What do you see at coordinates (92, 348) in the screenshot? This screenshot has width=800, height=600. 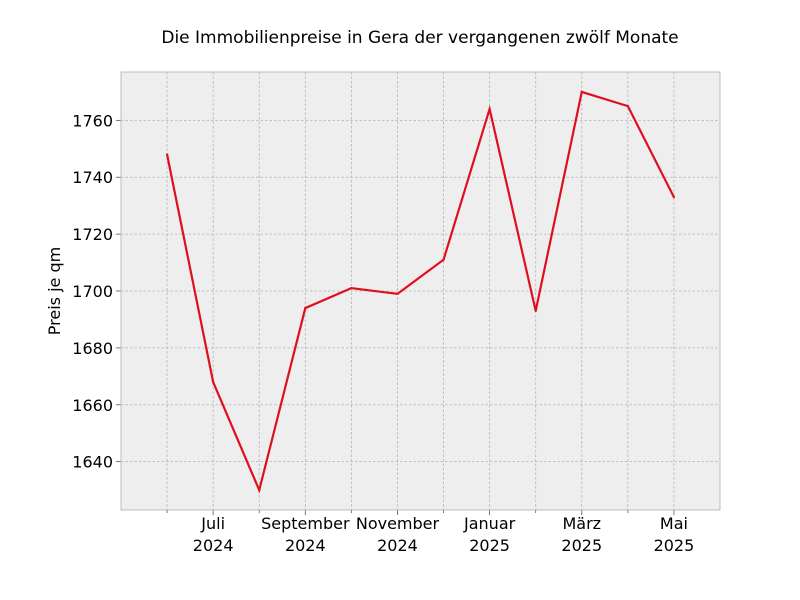 I see `y-tick-label: 1680` at bounding box center [92, 348].